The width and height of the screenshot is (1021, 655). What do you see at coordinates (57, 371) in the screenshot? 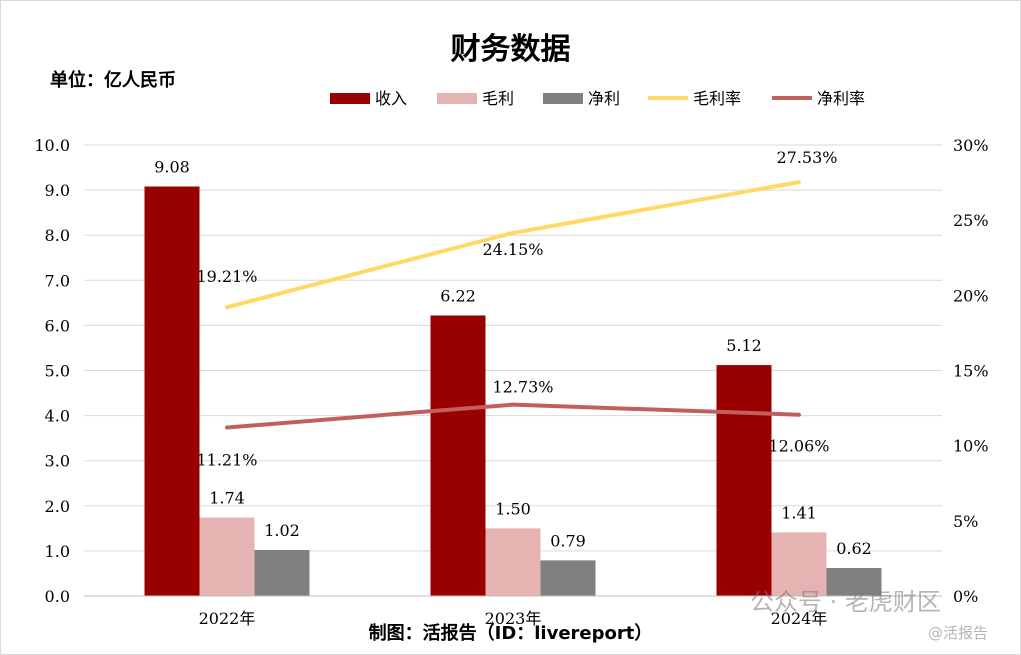
I see `y-tick-label: 5.0` at bounding box center [57, 371].